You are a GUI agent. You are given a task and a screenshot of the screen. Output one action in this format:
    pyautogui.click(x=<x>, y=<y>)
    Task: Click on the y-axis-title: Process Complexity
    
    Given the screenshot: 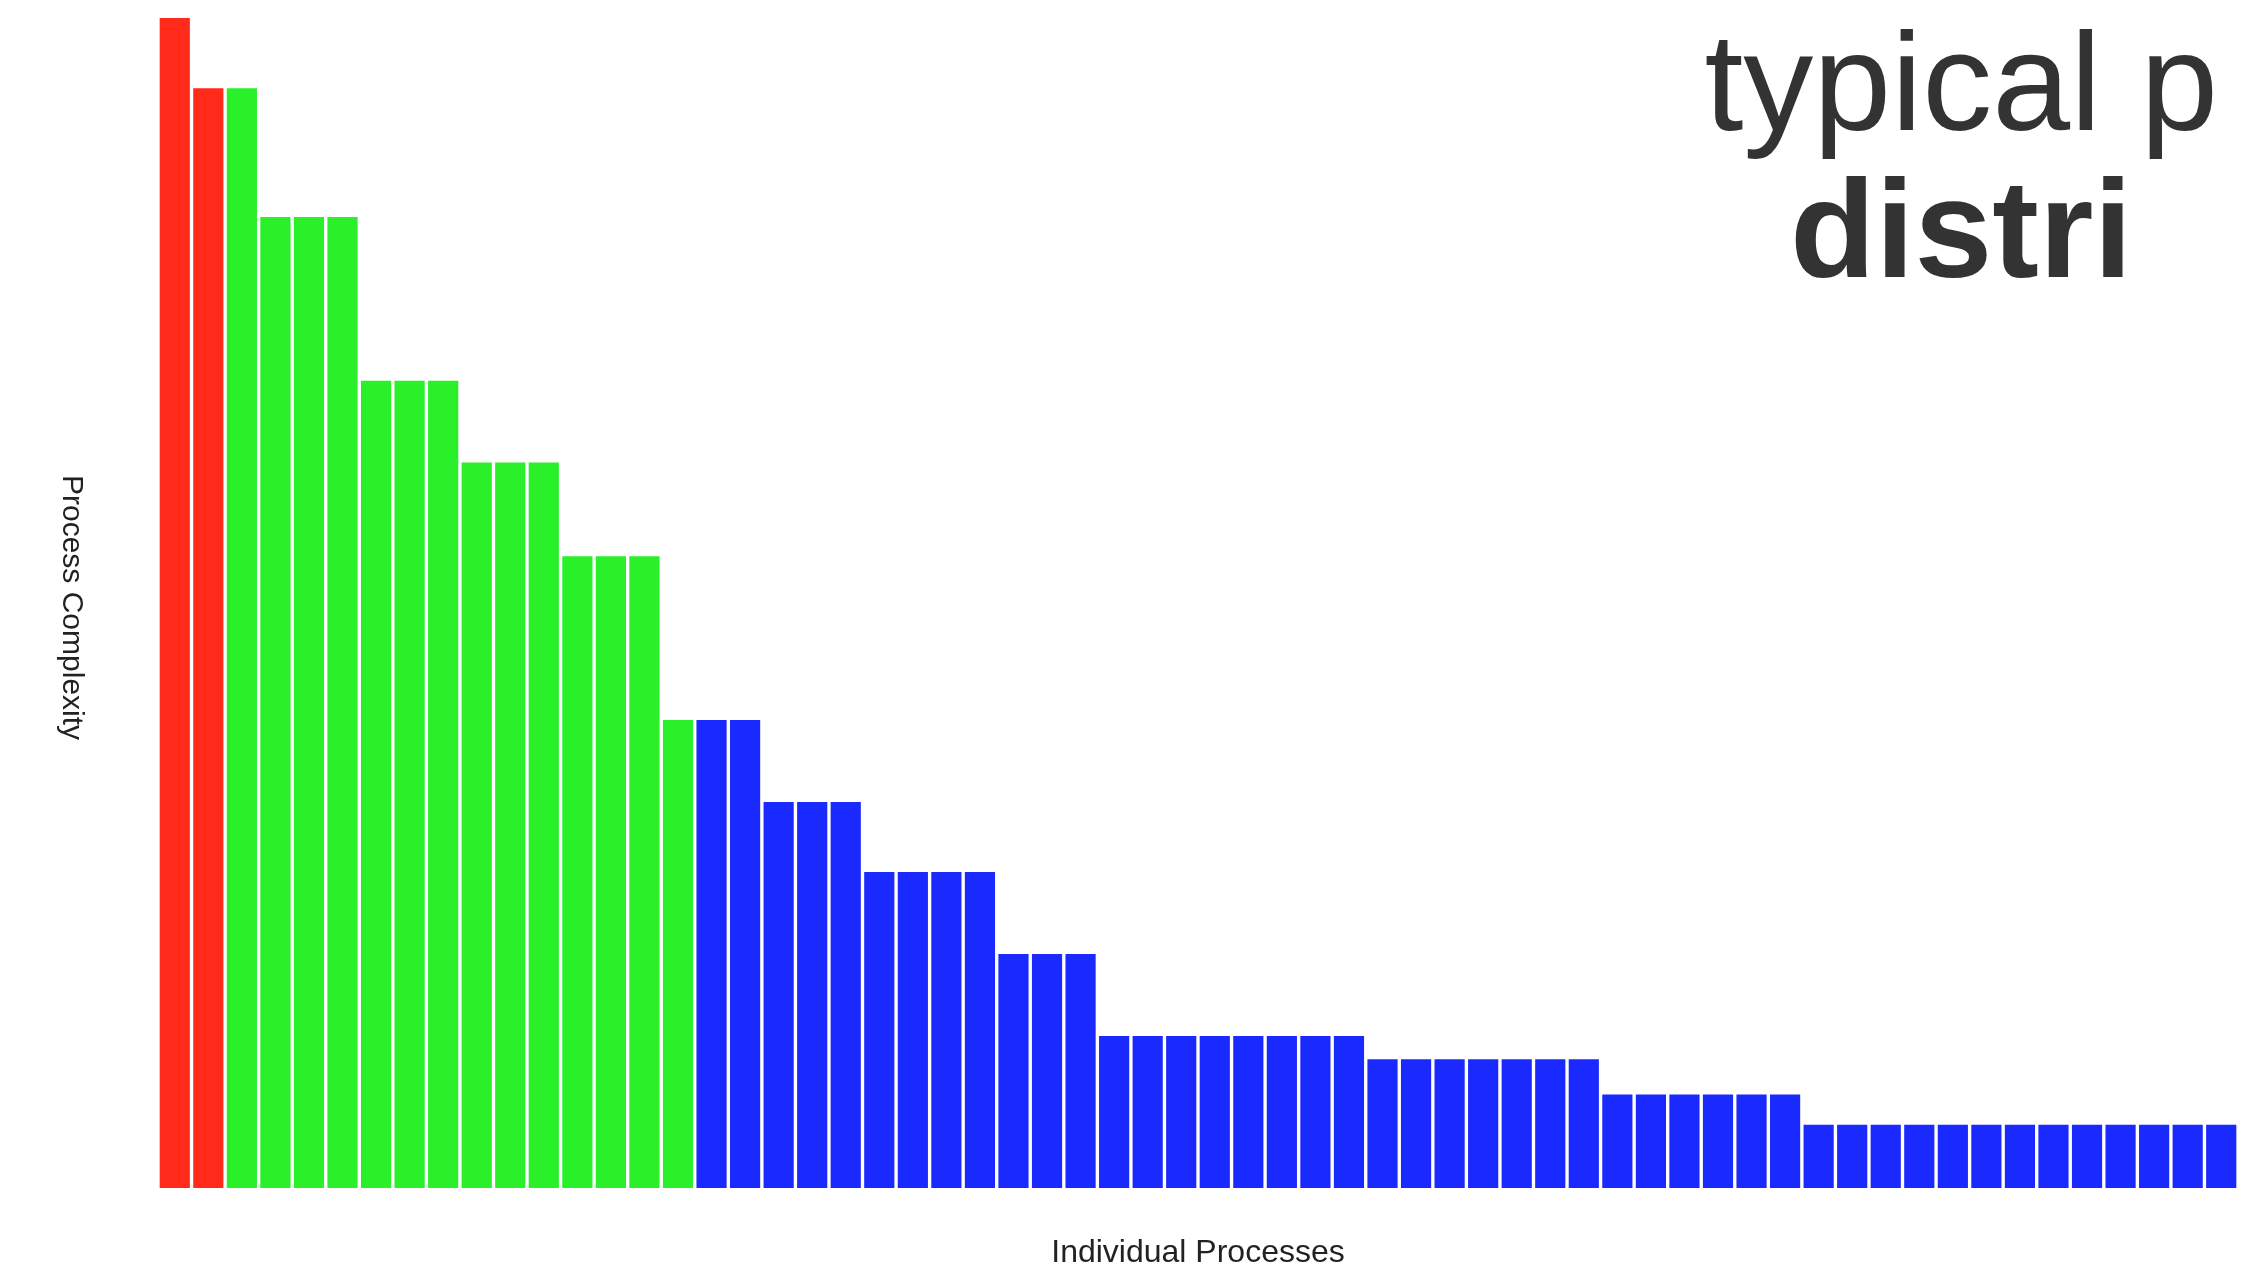 What is the action you would take?
    pyautogui.click(x=73, y=608)
    